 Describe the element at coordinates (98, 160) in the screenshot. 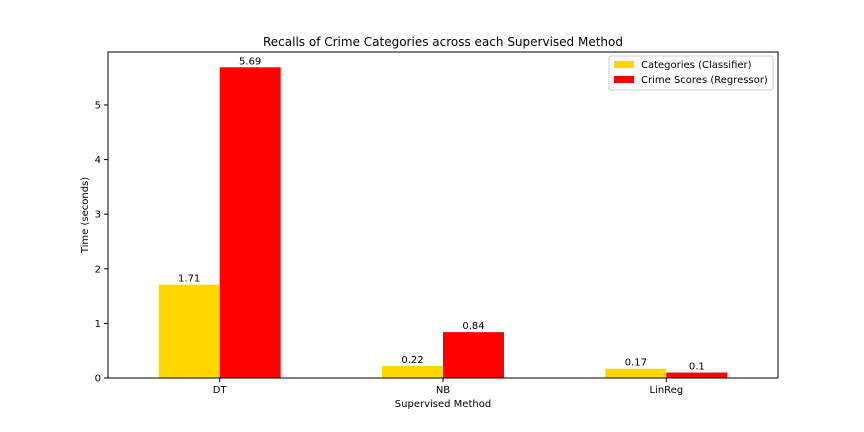

I see `y-tick-label: 4` at that location.